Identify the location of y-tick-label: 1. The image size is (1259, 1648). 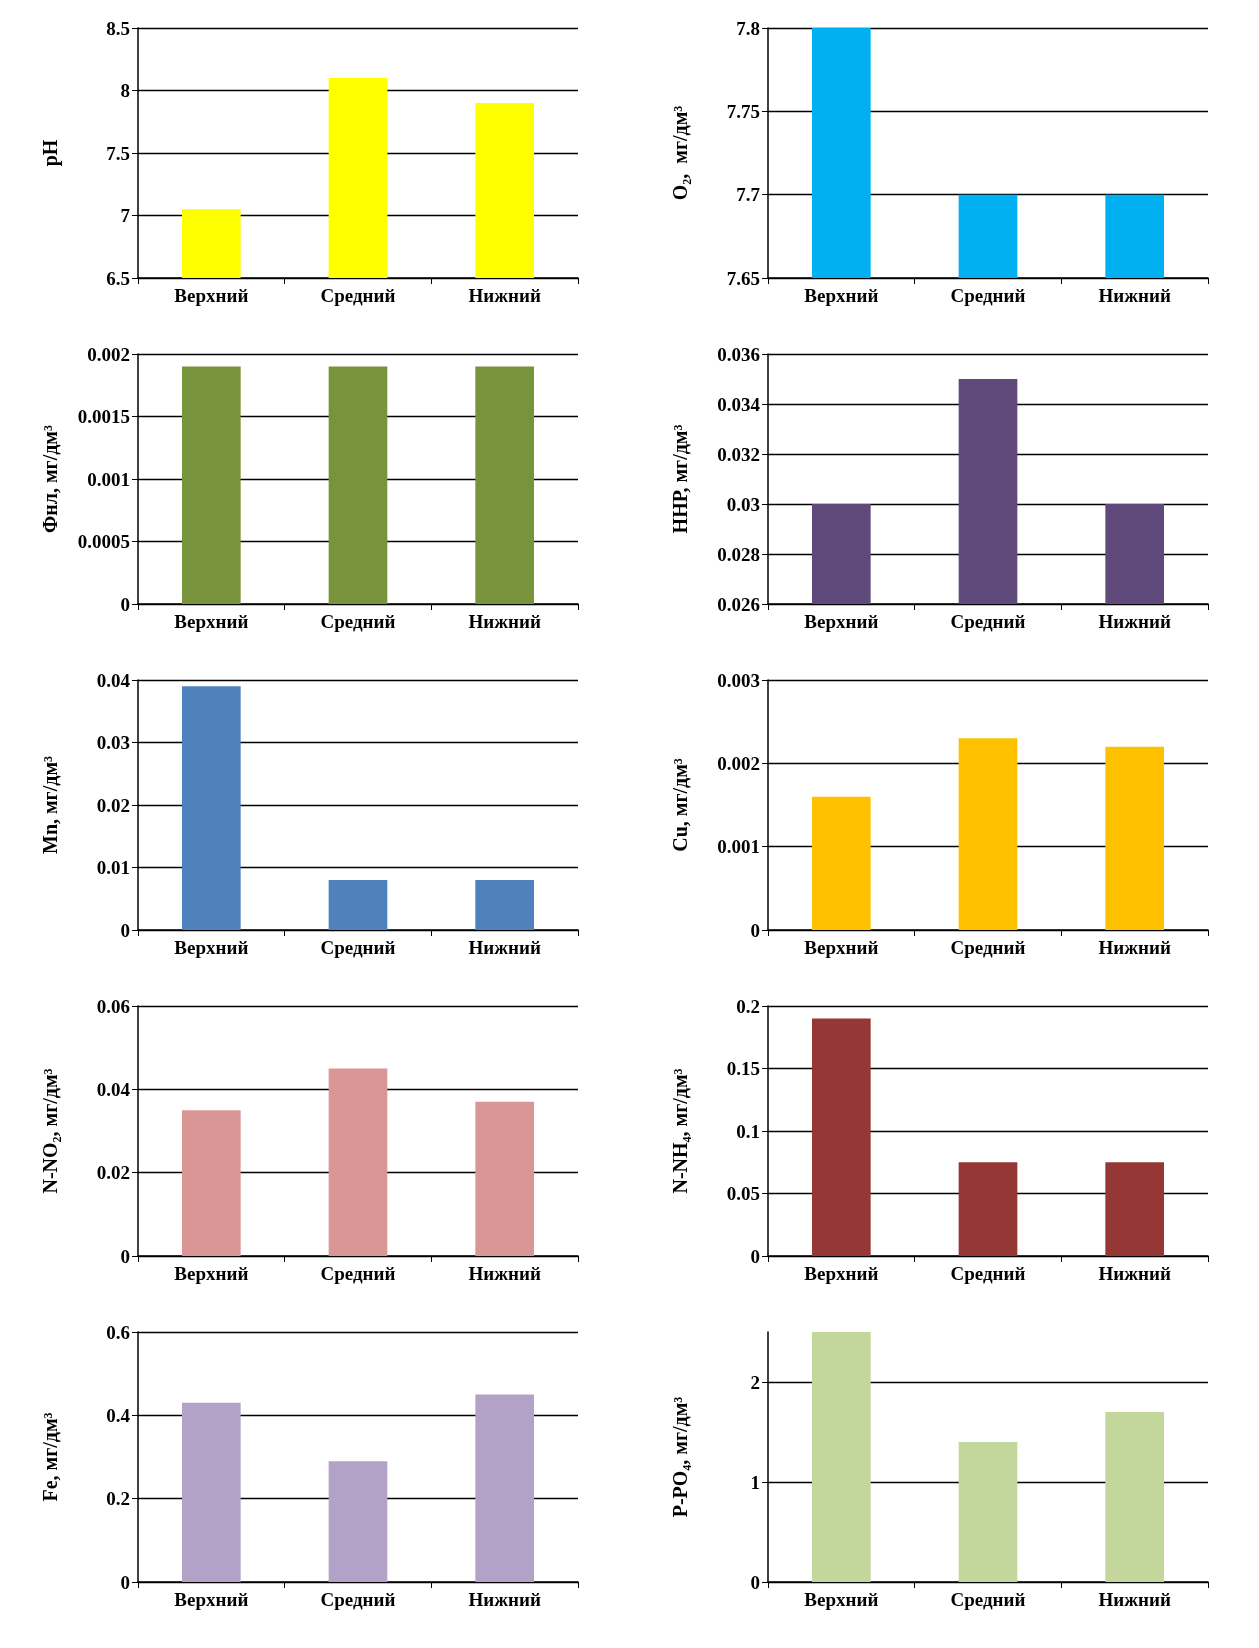
(755, 1482).